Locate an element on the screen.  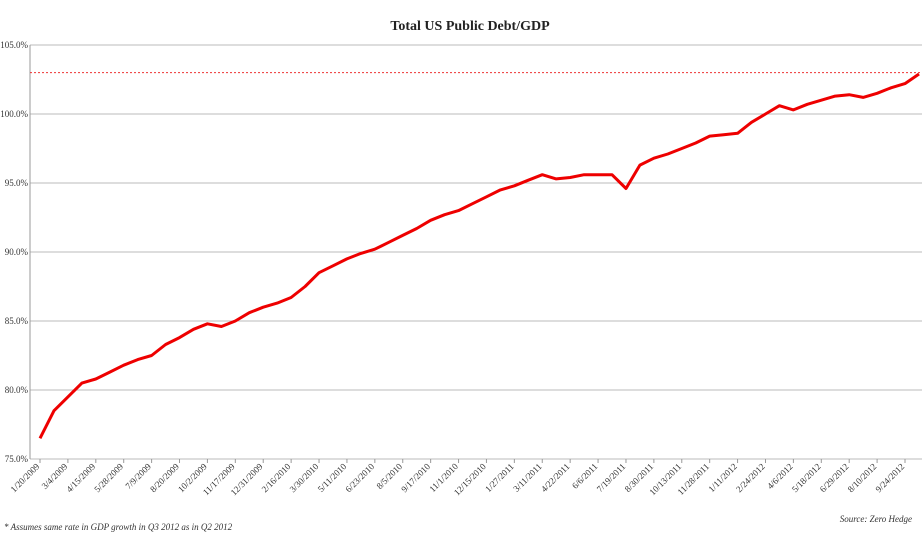
source: Source: Zero Hedge is located at coordinates (876, 519).